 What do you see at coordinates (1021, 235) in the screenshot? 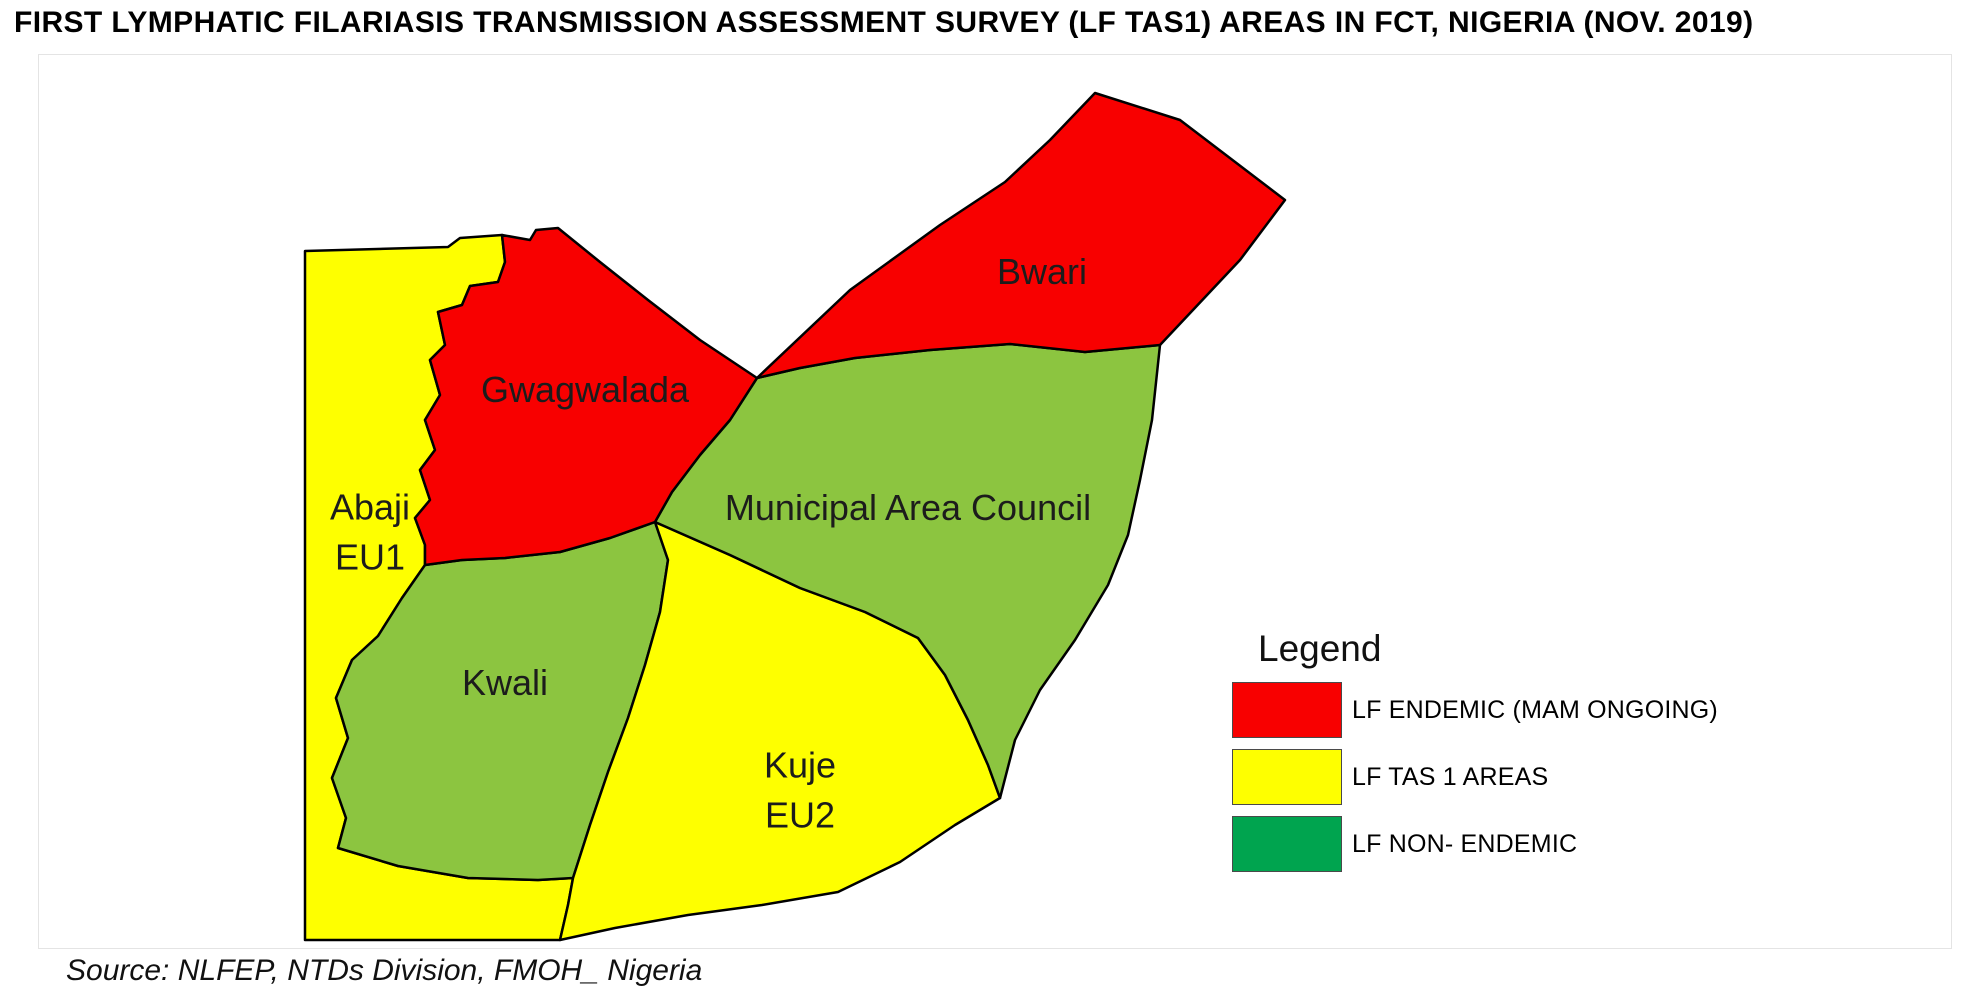
I see `map-region-bwari` at bounding box center [1021, 235].